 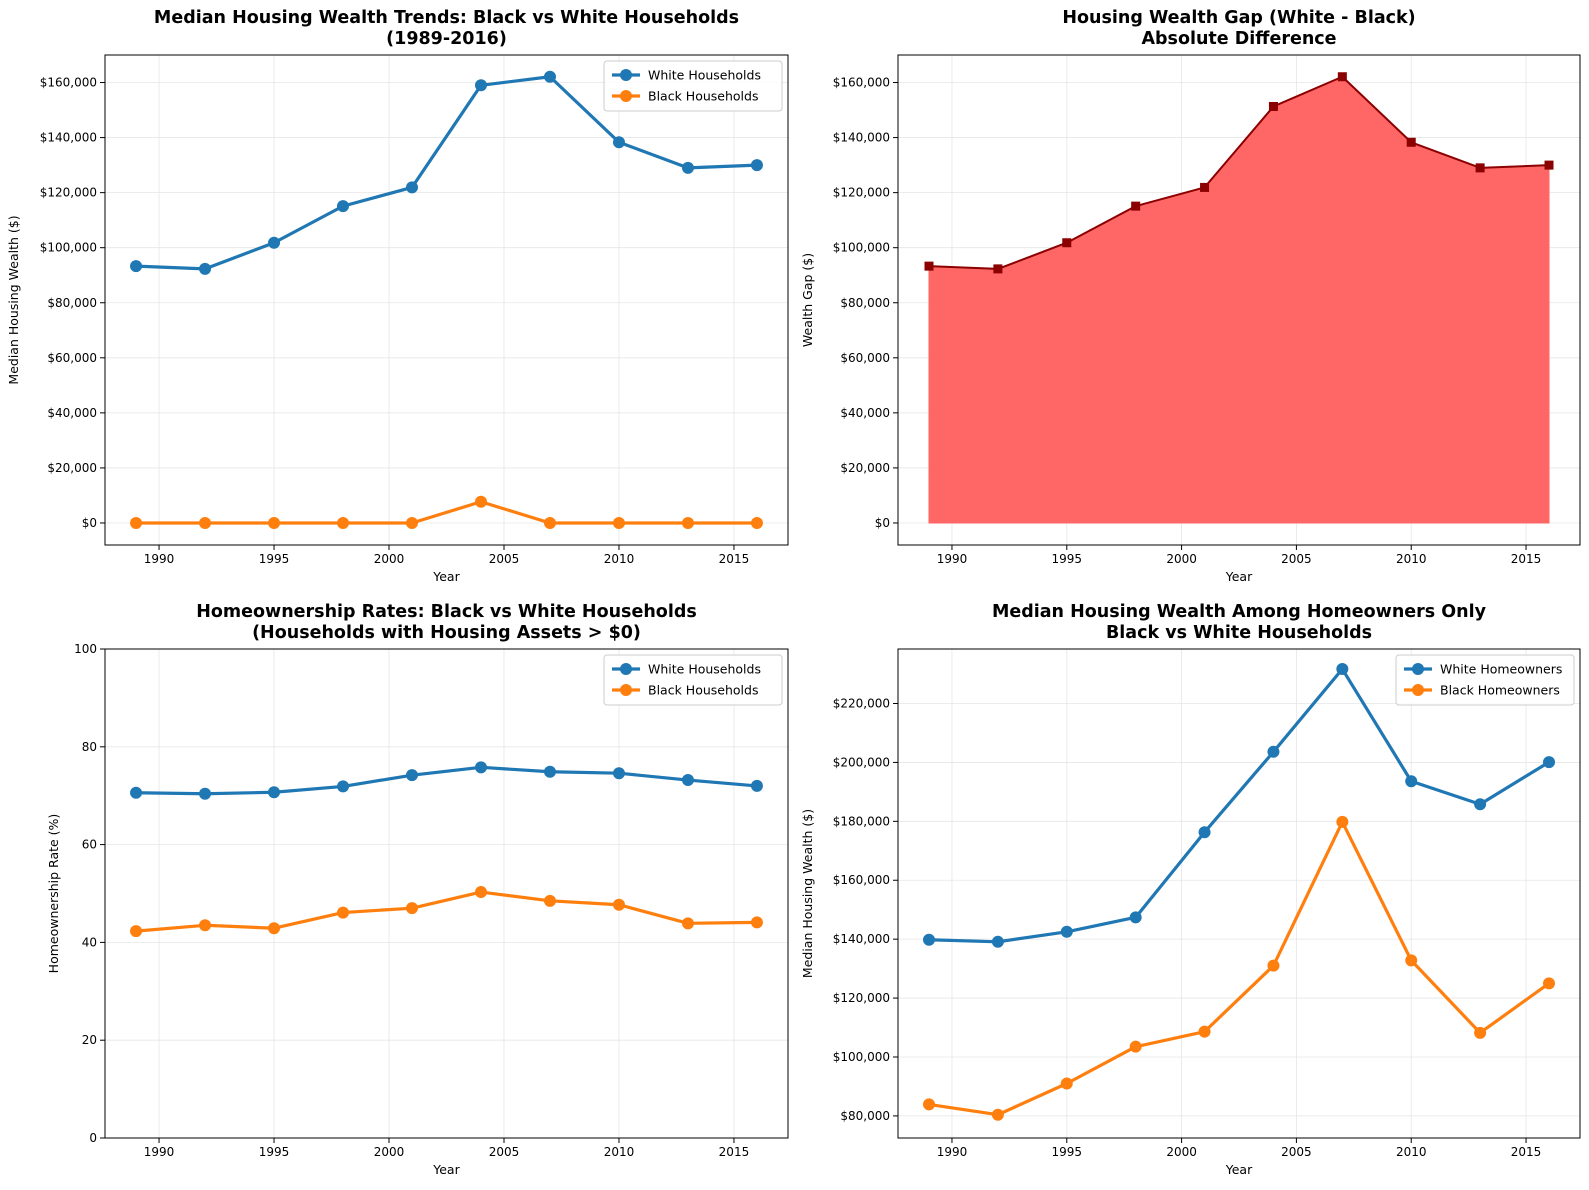 I want to click on chart-title: (1989-2016), so click(x=446, y=39).